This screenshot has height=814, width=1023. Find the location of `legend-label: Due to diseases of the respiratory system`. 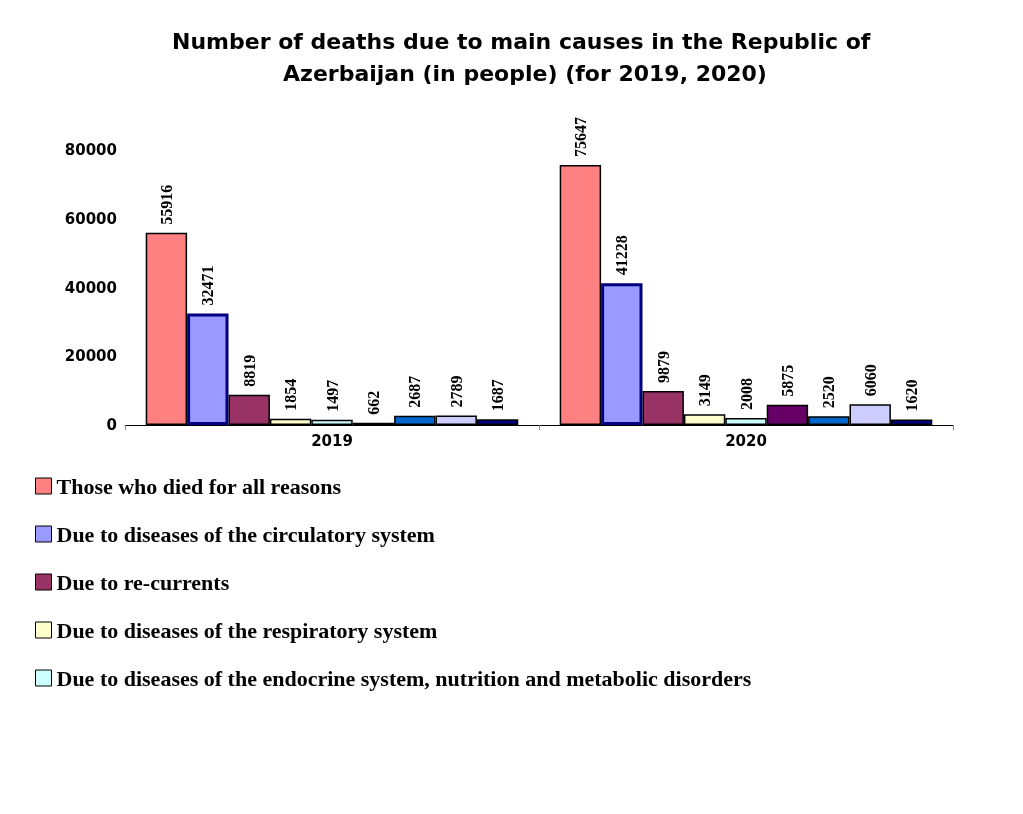

legend-label: Due to diseases of the respiratory system is located at coordinates (247, 630).